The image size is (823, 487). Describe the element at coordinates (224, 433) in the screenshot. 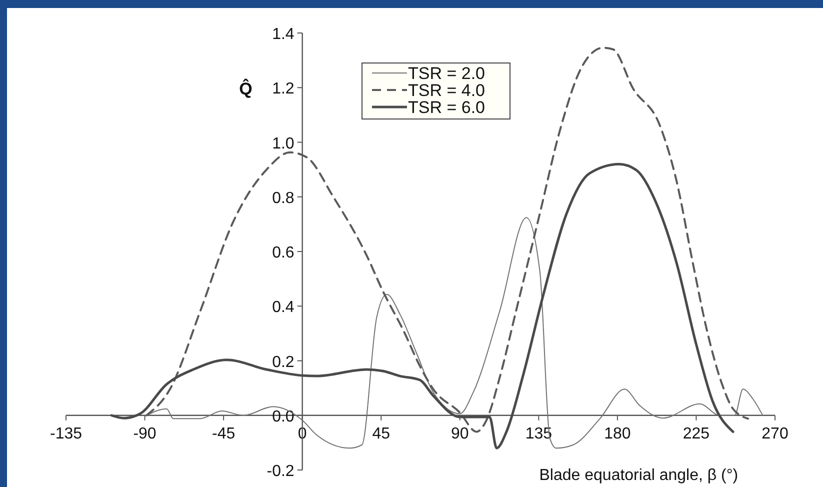

I see `x-tick-label: -45` at that location.